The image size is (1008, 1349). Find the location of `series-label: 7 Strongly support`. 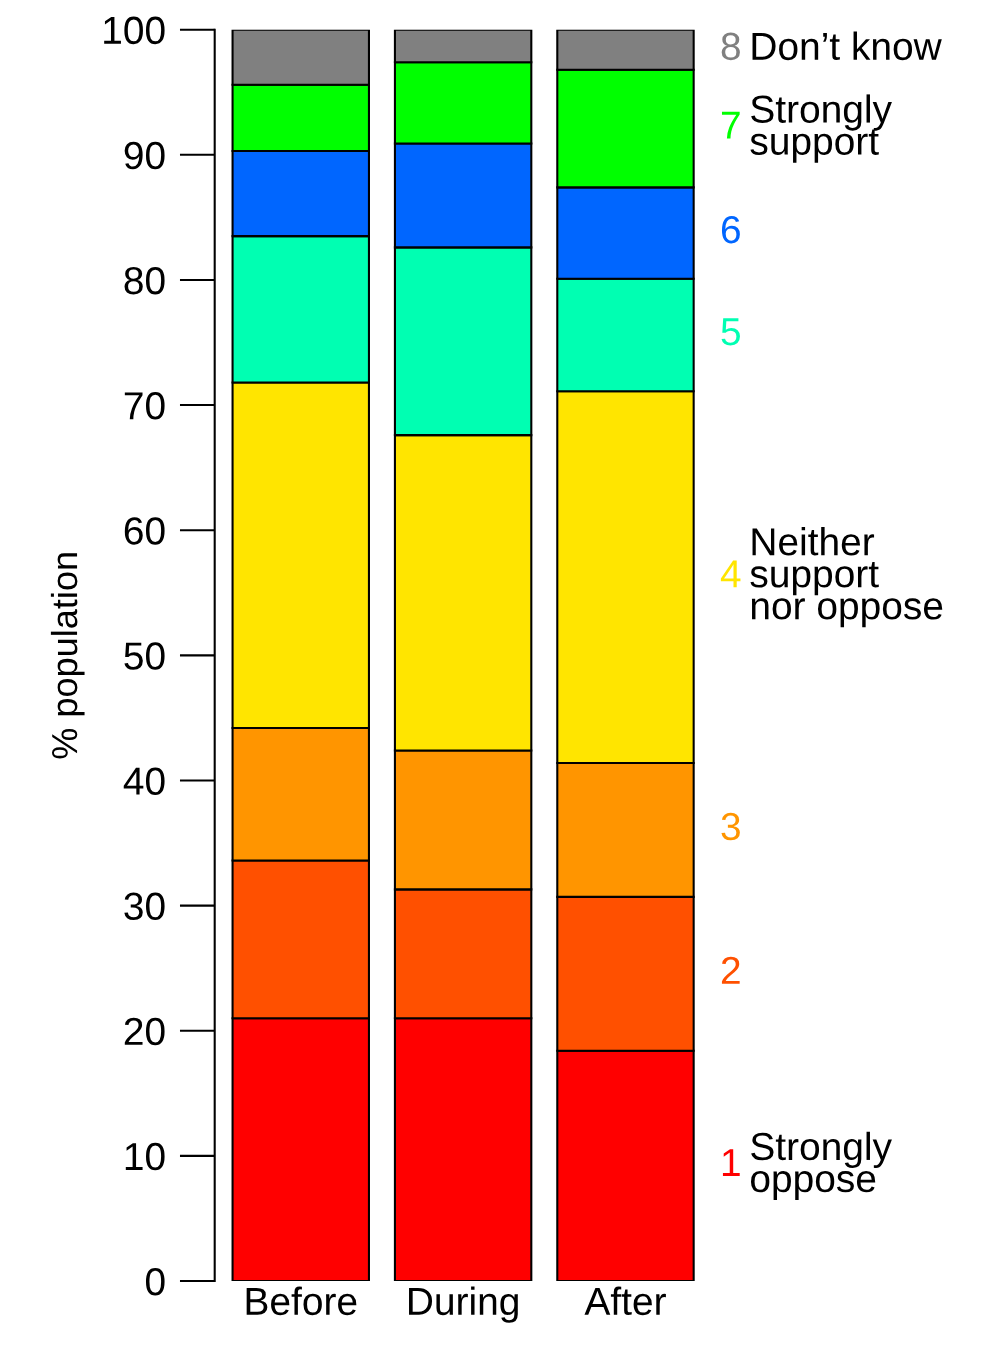

series-label: 7 Strongly support is located at coordinates (806, 128).